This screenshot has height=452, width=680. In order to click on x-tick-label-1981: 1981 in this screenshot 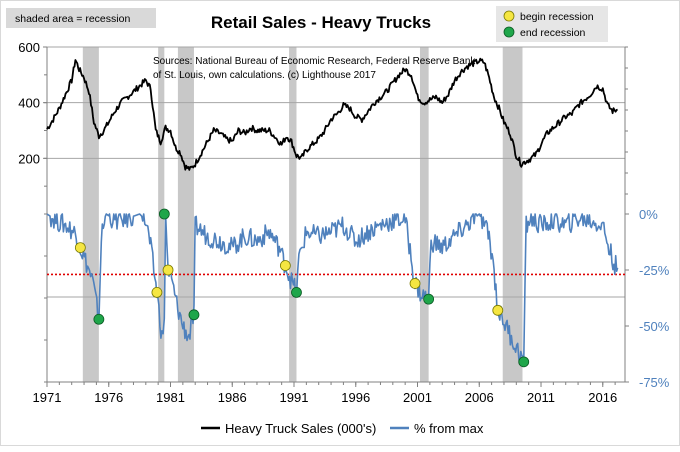, I will do `click(170, 397)`.